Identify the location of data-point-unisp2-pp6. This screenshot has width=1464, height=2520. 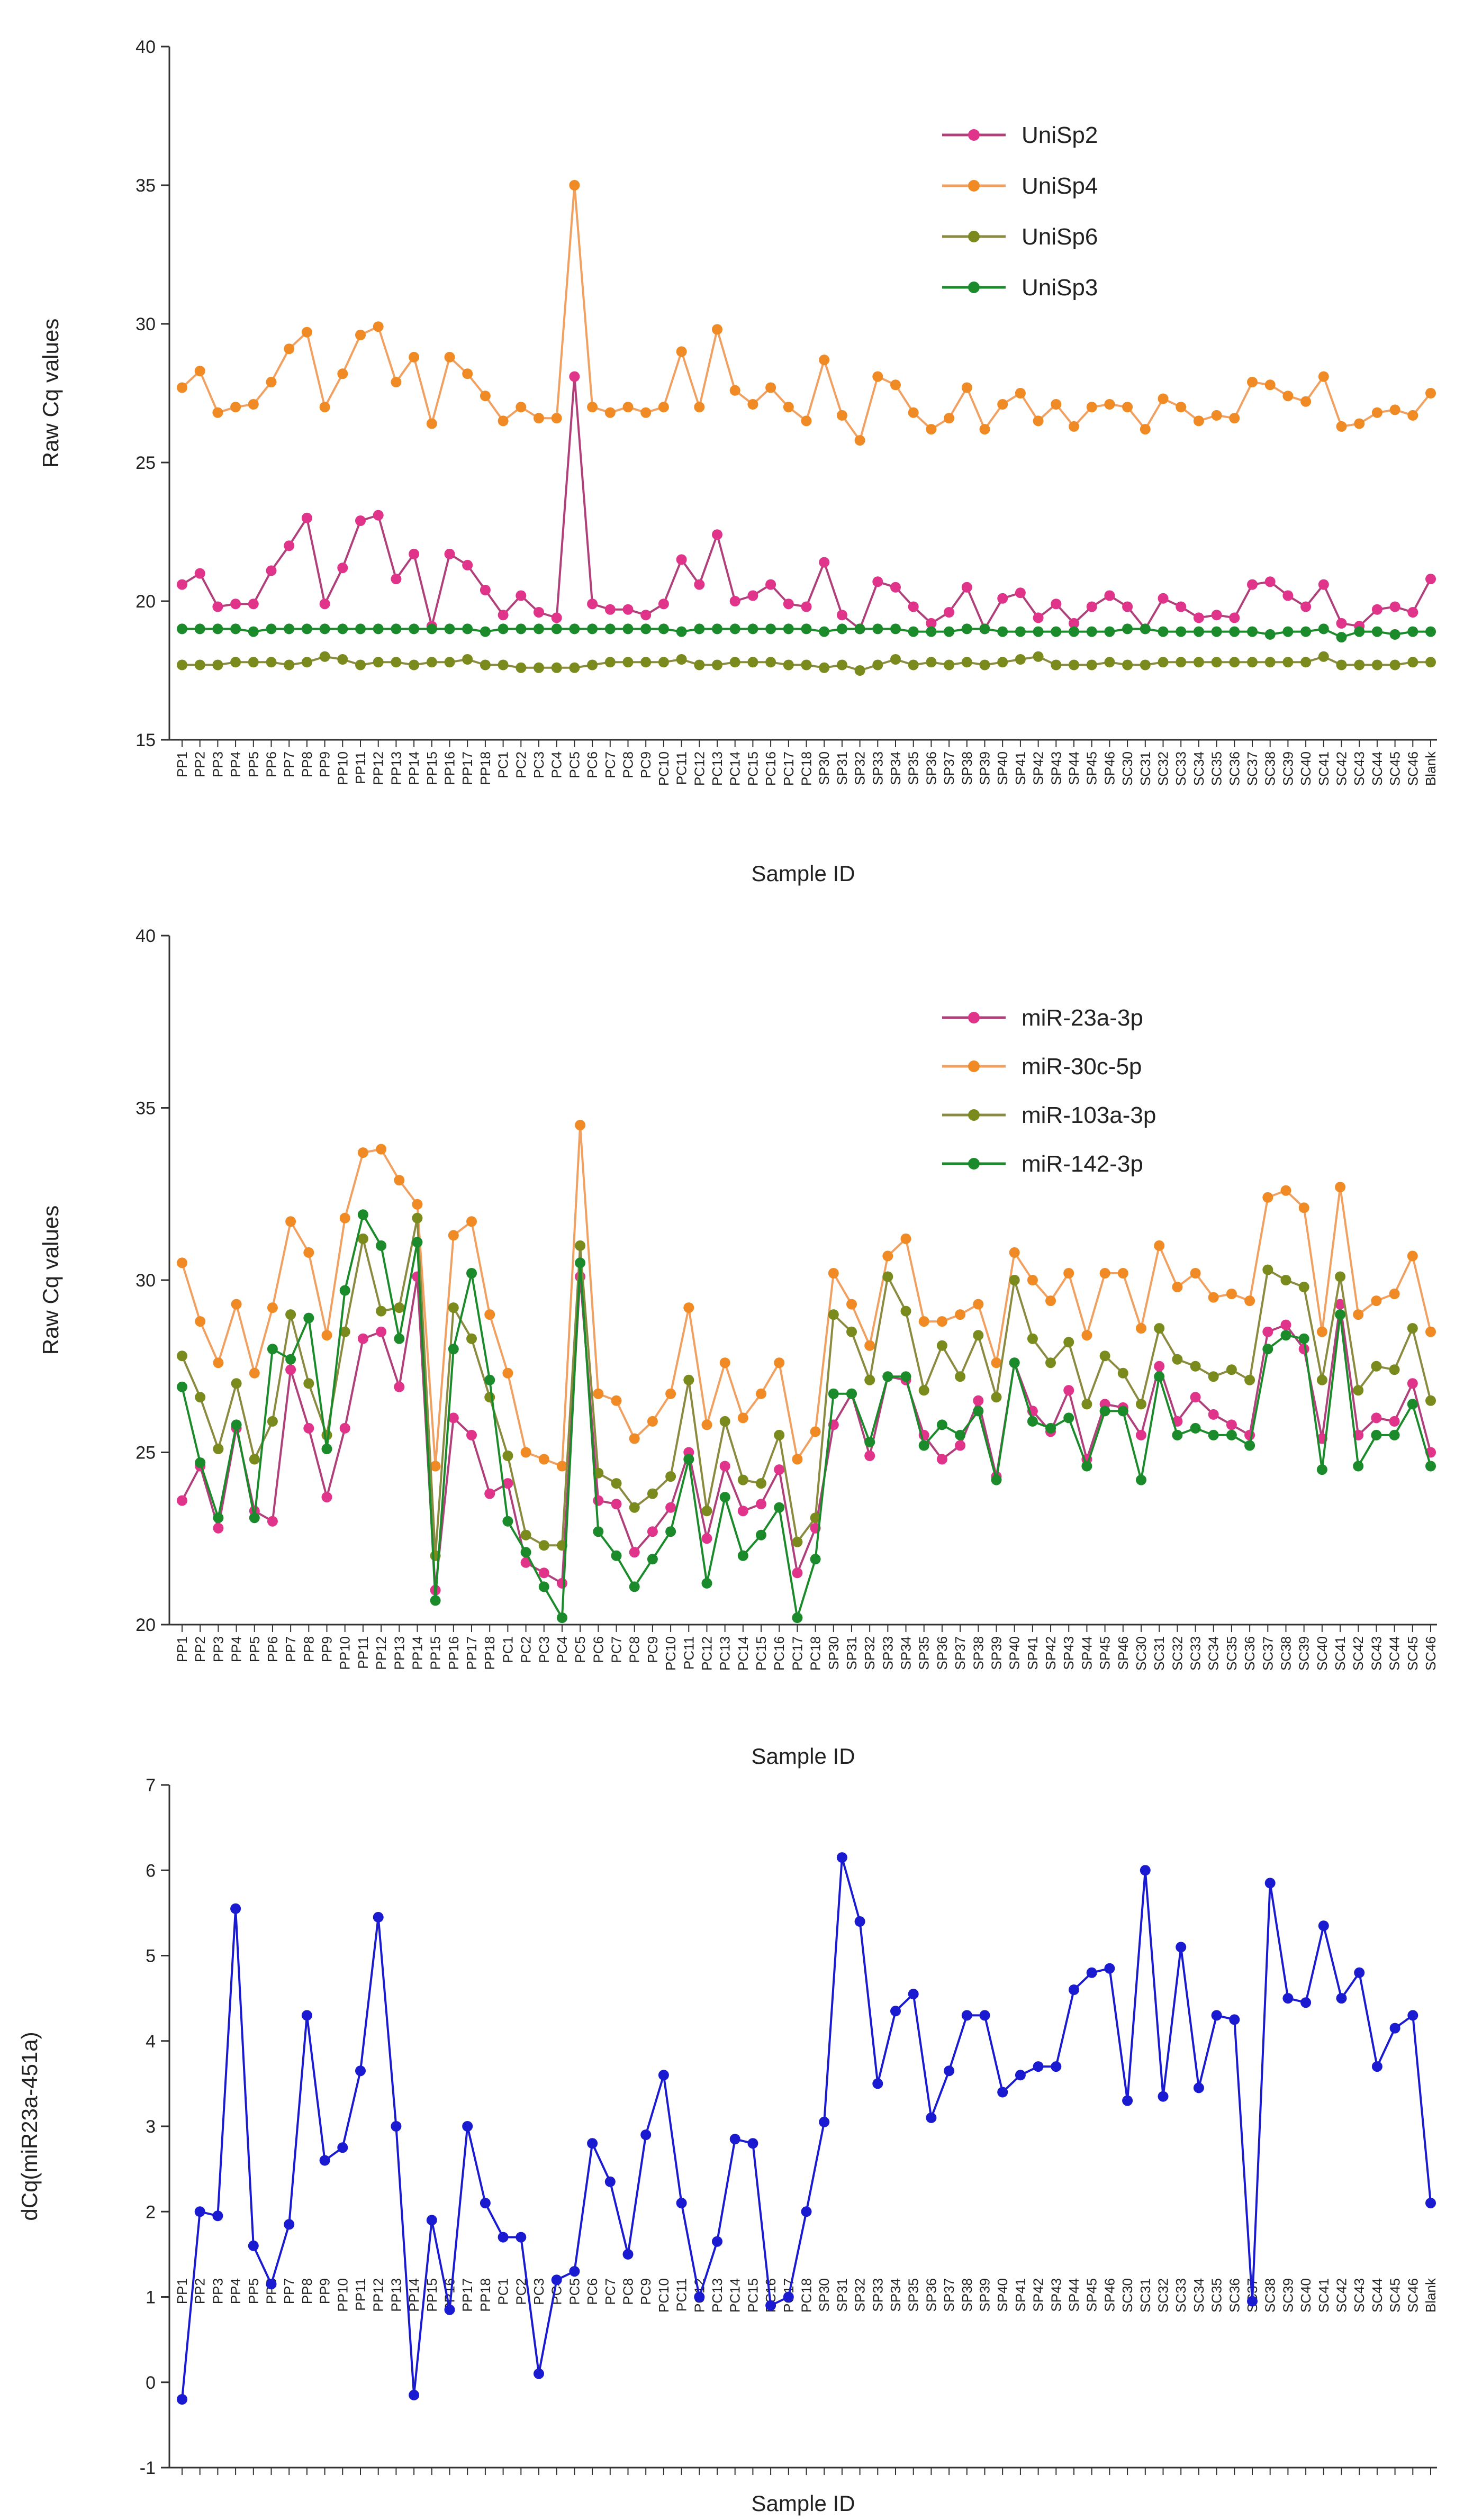
(272, 570).